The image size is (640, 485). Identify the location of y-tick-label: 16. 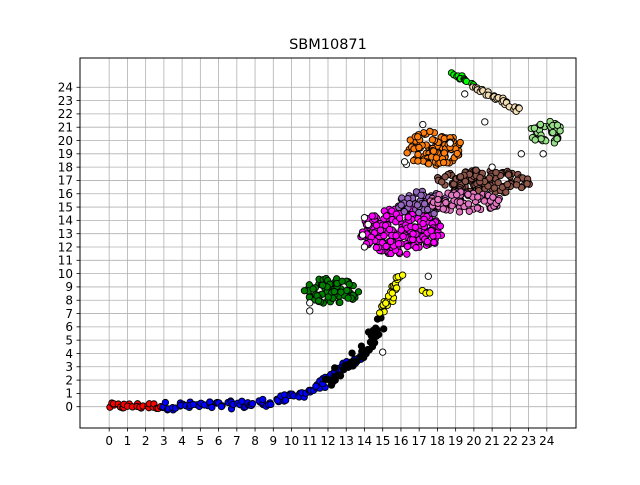
(65, 194).